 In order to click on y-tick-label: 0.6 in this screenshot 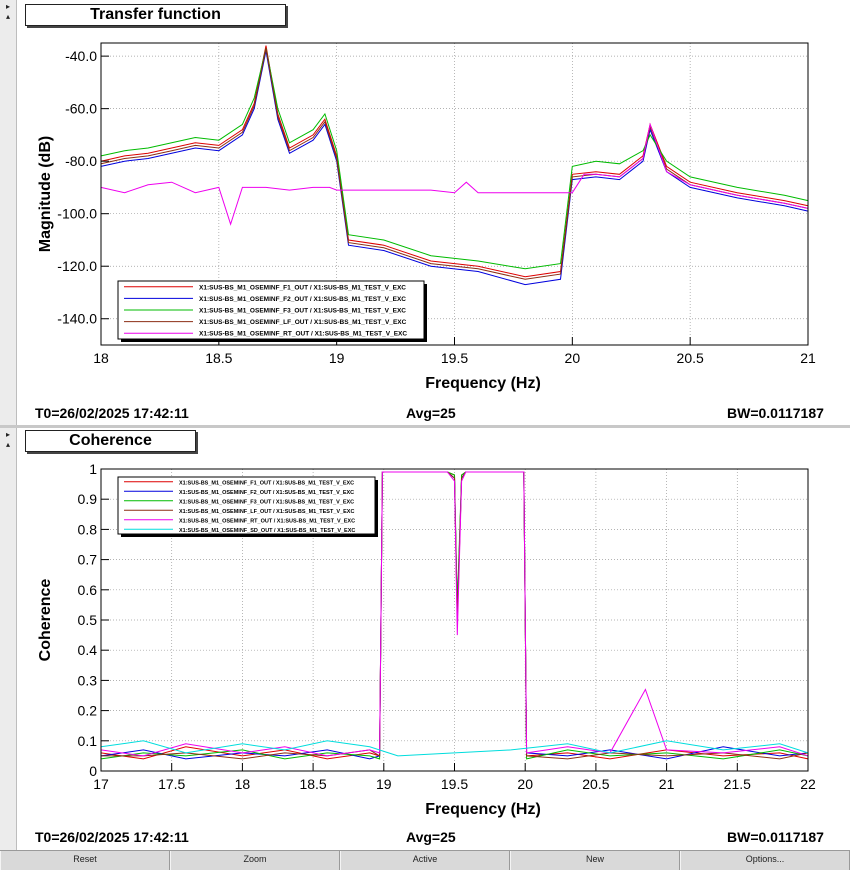, I will do `click(88, 590)`.